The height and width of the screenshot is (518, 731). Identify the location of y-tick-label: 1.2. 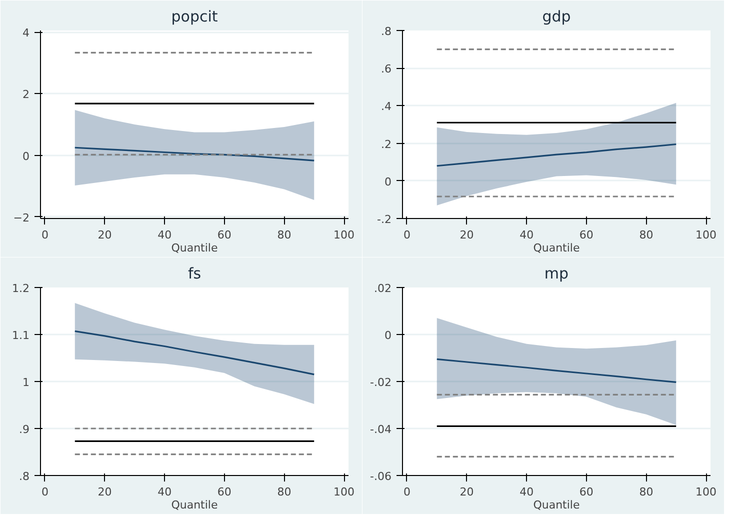
(21, 288).